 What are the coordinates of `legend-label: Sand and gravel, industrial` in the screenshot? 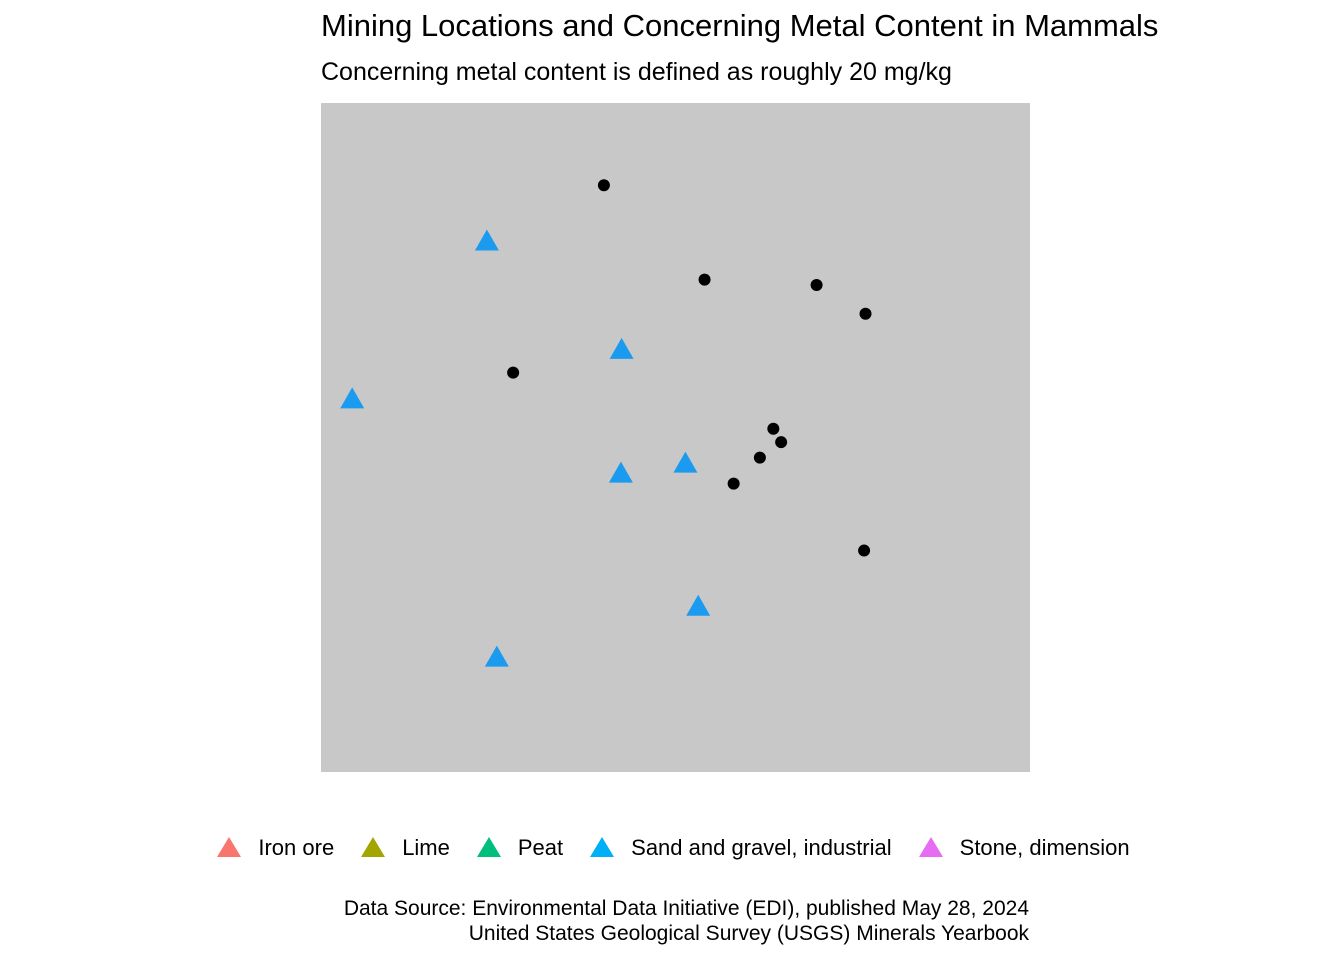 It's located at (761, 847).